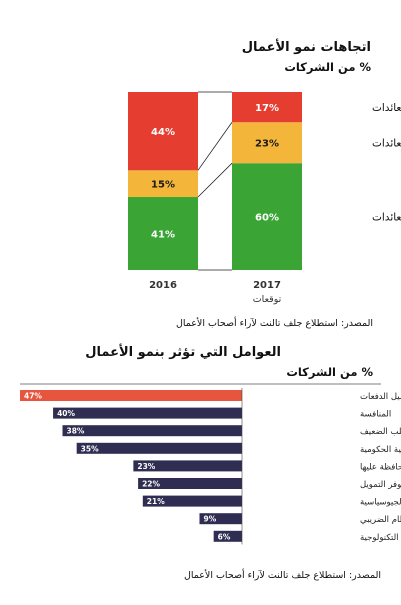 This screenshot has width=401, height=605. What do you see at coordinates (380, 450) in the screenshot?
I see `category-label: اللوائح التنظيمية الحكومية` at bounding box center [380, 450].